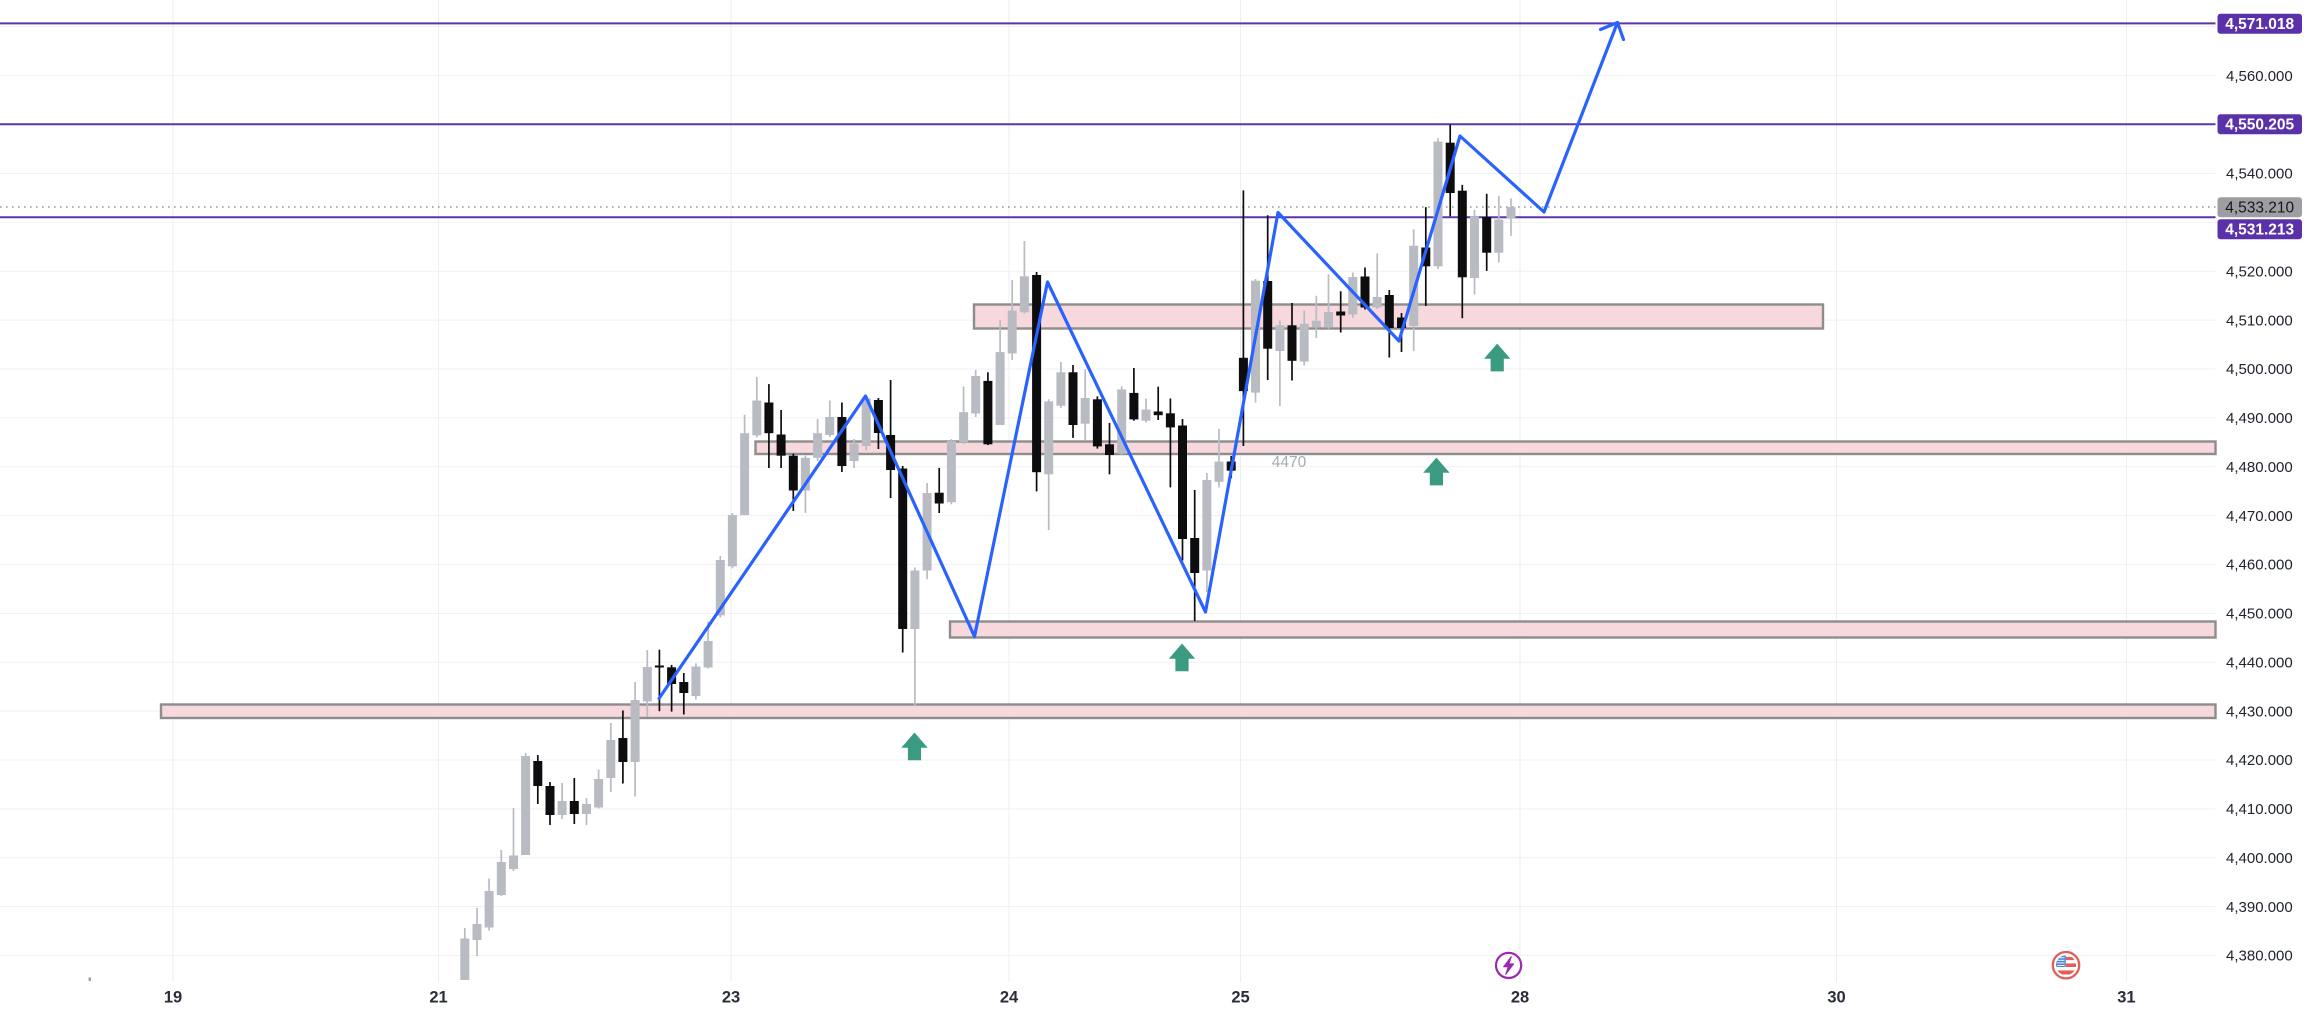 The image size is (2312, 1026). I want to click on svg-text: 4,430.000, so click(2259, 711).